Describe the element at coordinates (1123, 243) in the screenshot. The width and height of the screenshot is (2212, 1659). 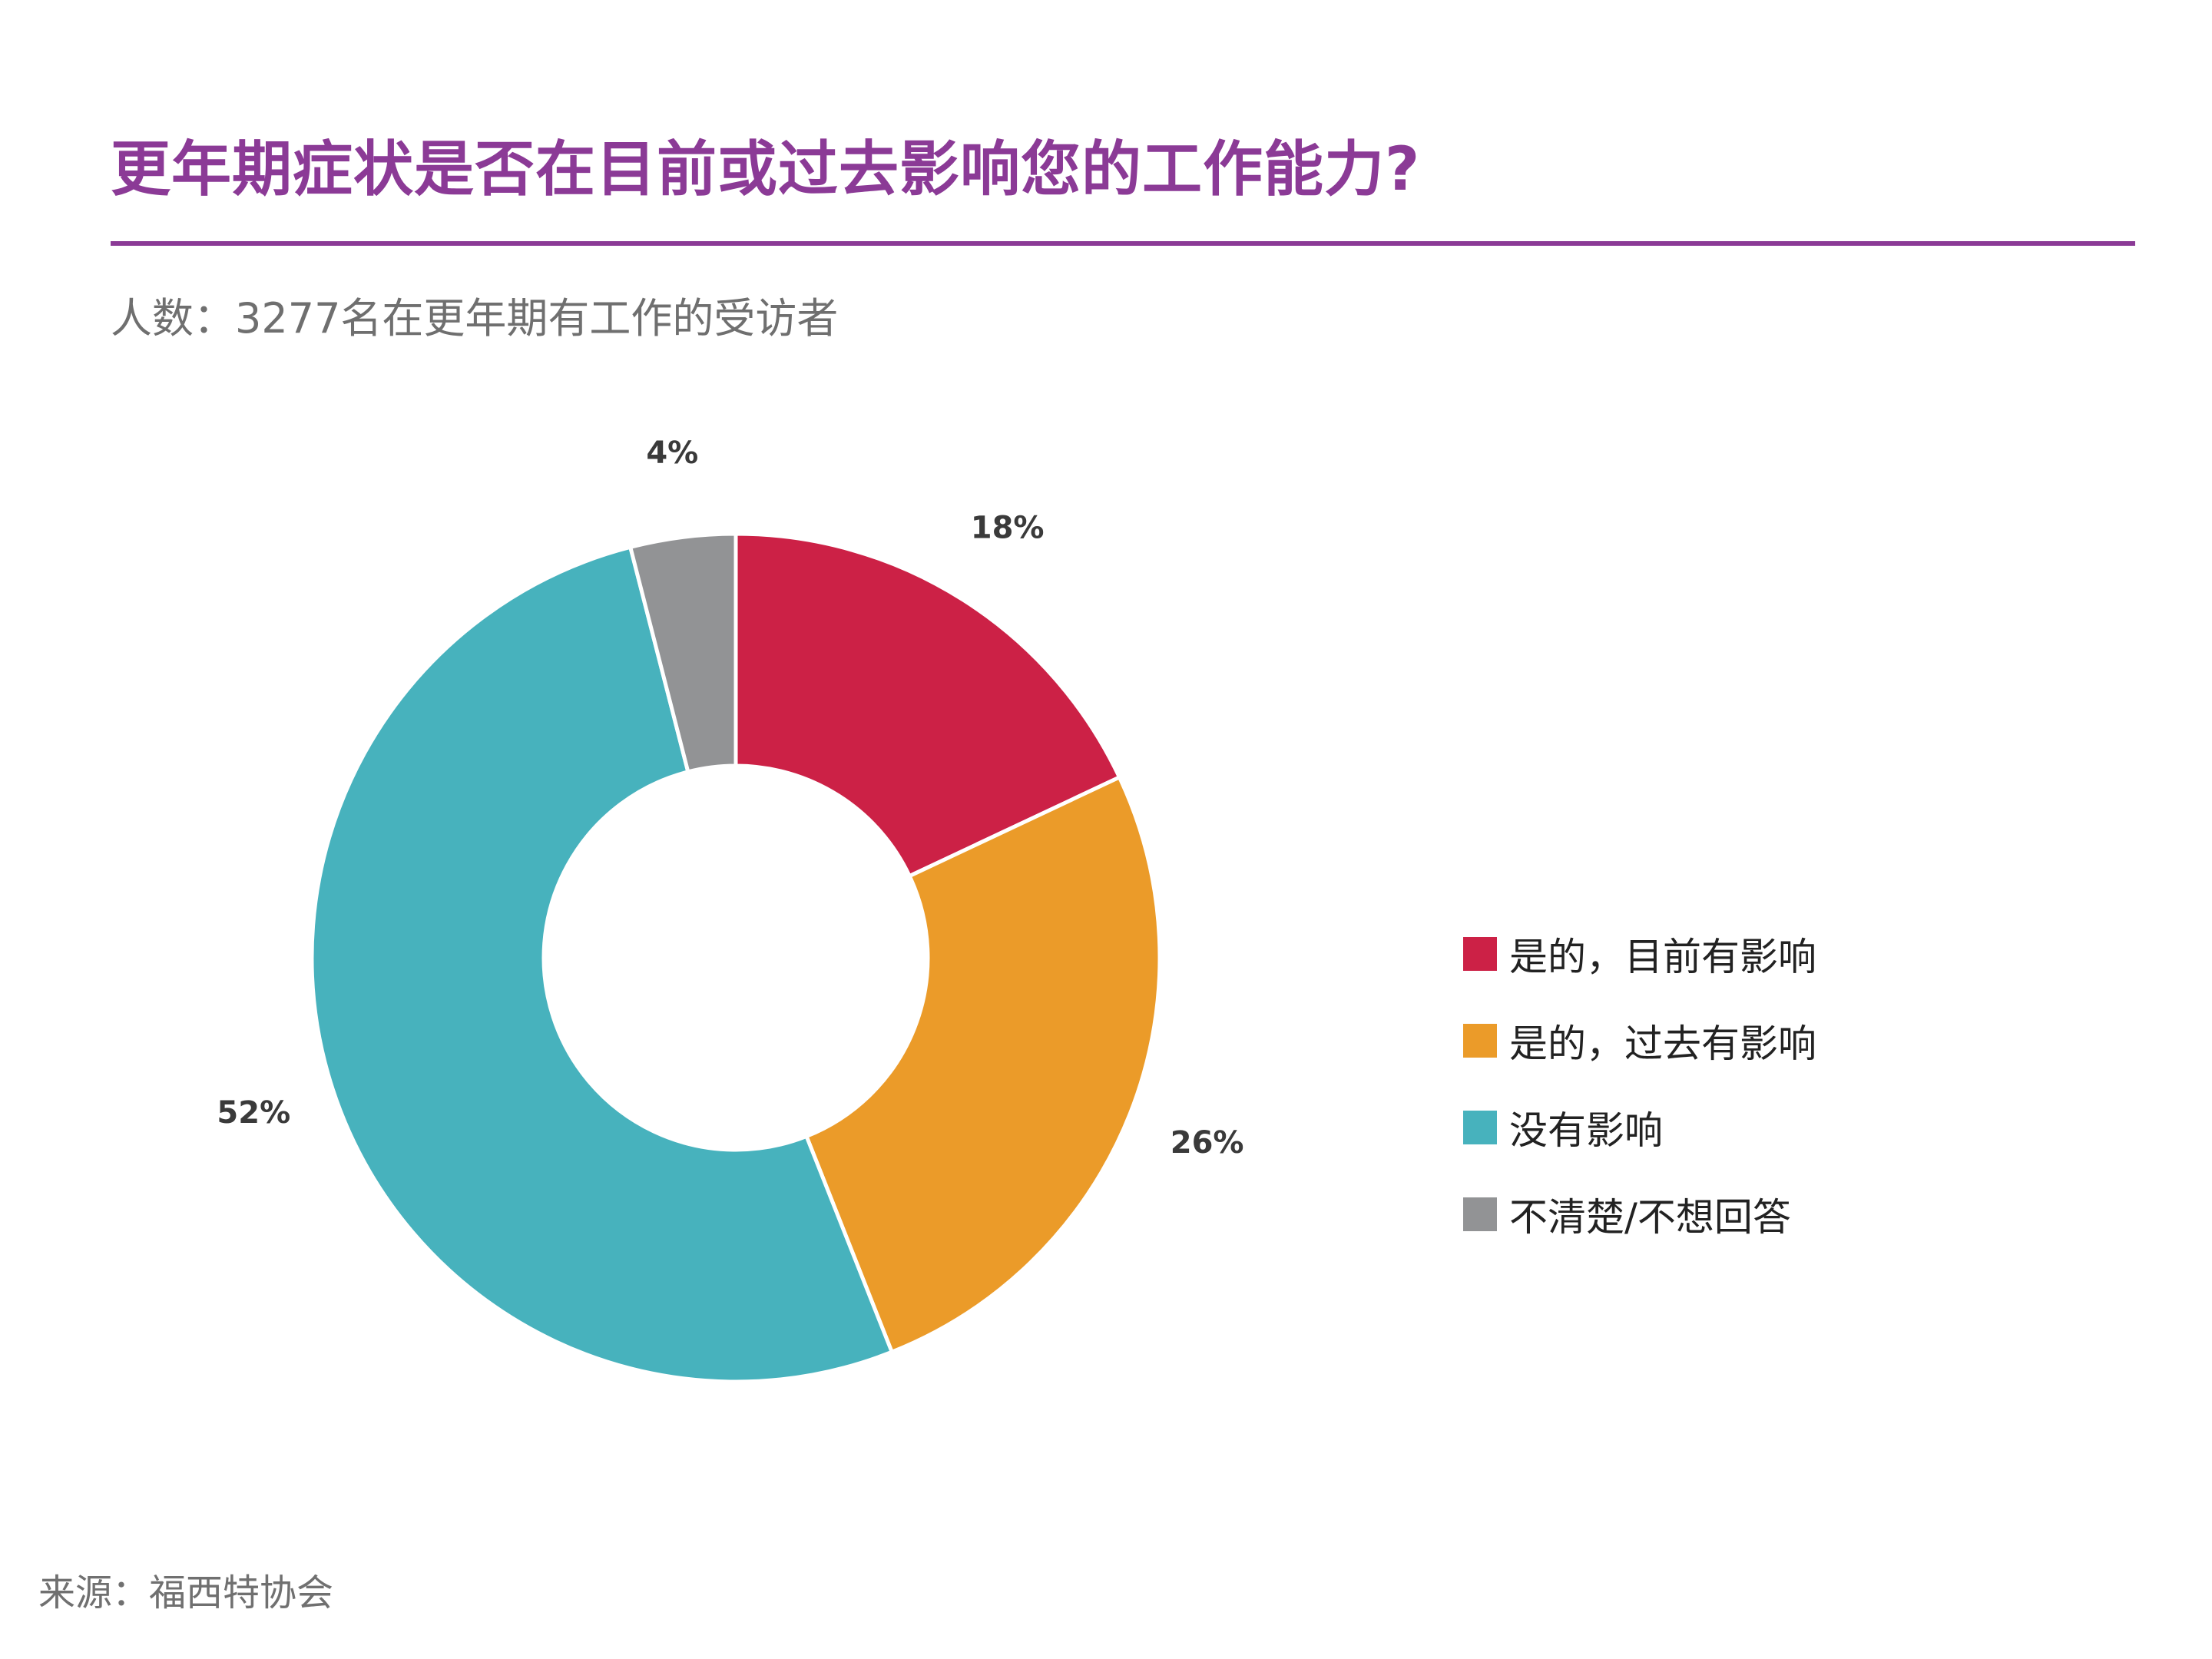
I see `title-divider` at that location.